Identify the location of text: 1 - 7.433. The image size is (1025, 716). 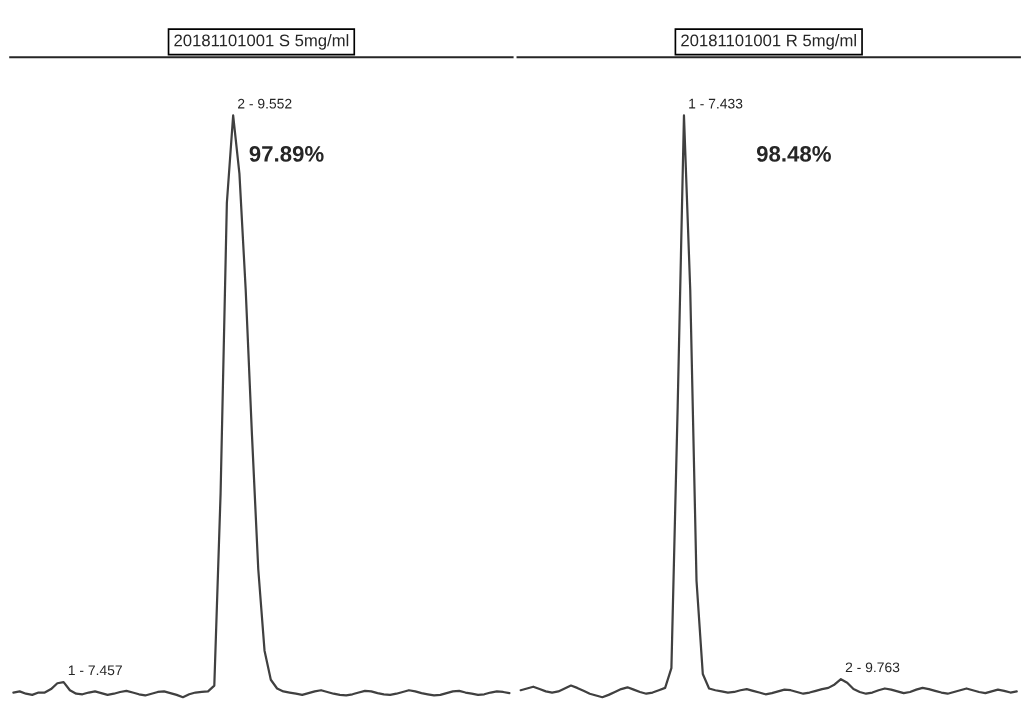
(716, 103).